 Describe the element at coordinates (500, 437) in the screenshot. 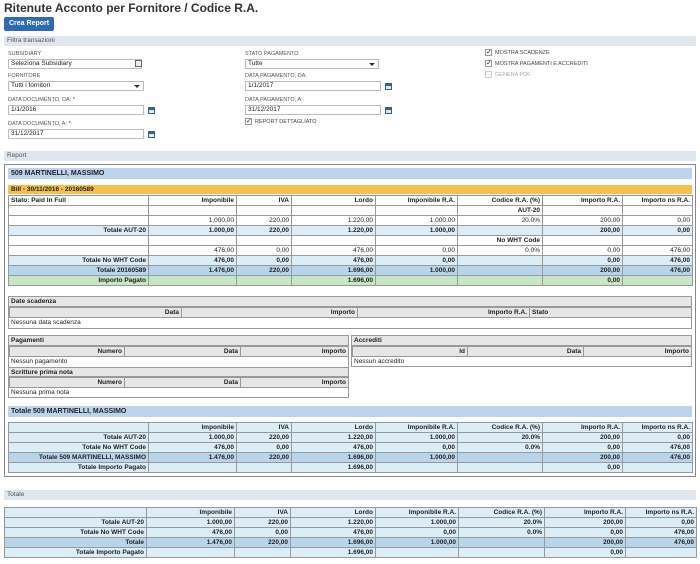

I see `supplier-total-cell: 20.0%` at that location.